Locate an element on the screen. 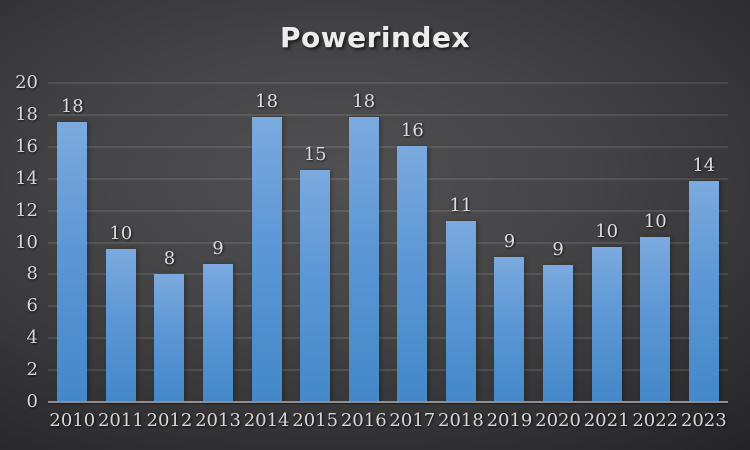  x-tick-label: 2012 is located at coordinates (169, 420).